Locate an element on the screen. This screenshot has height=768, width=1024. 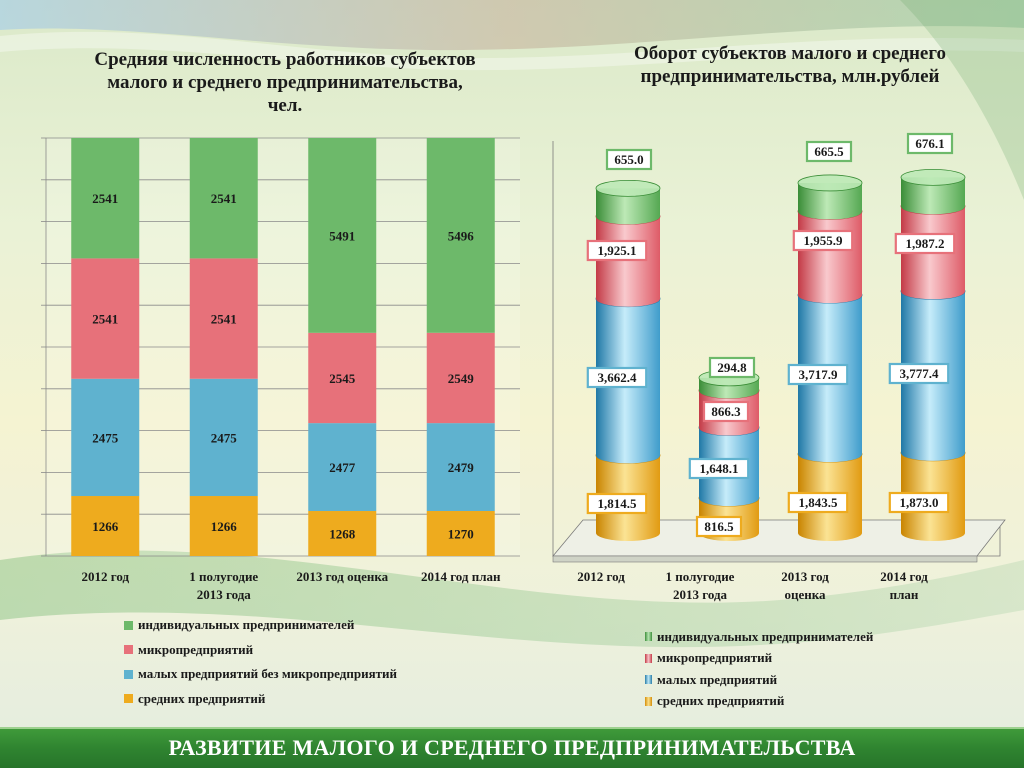
data-label: 5496 is located at coordinates (461, 235).